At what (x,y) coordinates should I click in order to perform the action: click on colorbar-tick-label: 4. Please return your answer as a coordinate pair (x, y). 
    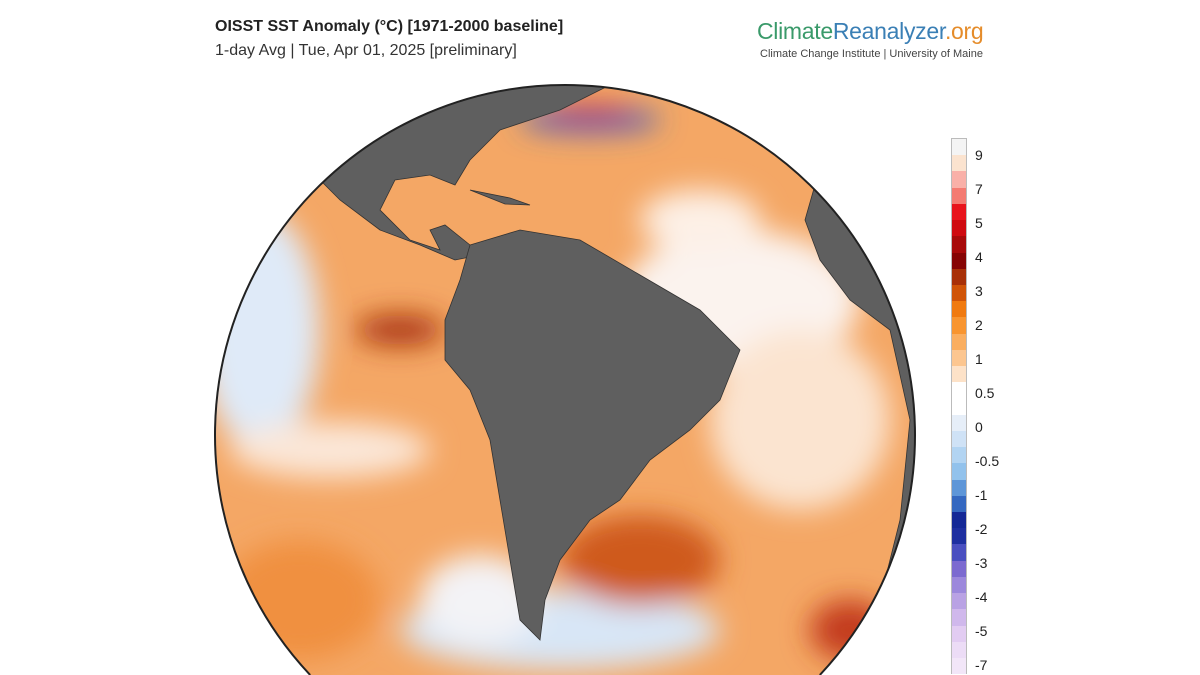
    Looking at the image, I should click on (979, 257).